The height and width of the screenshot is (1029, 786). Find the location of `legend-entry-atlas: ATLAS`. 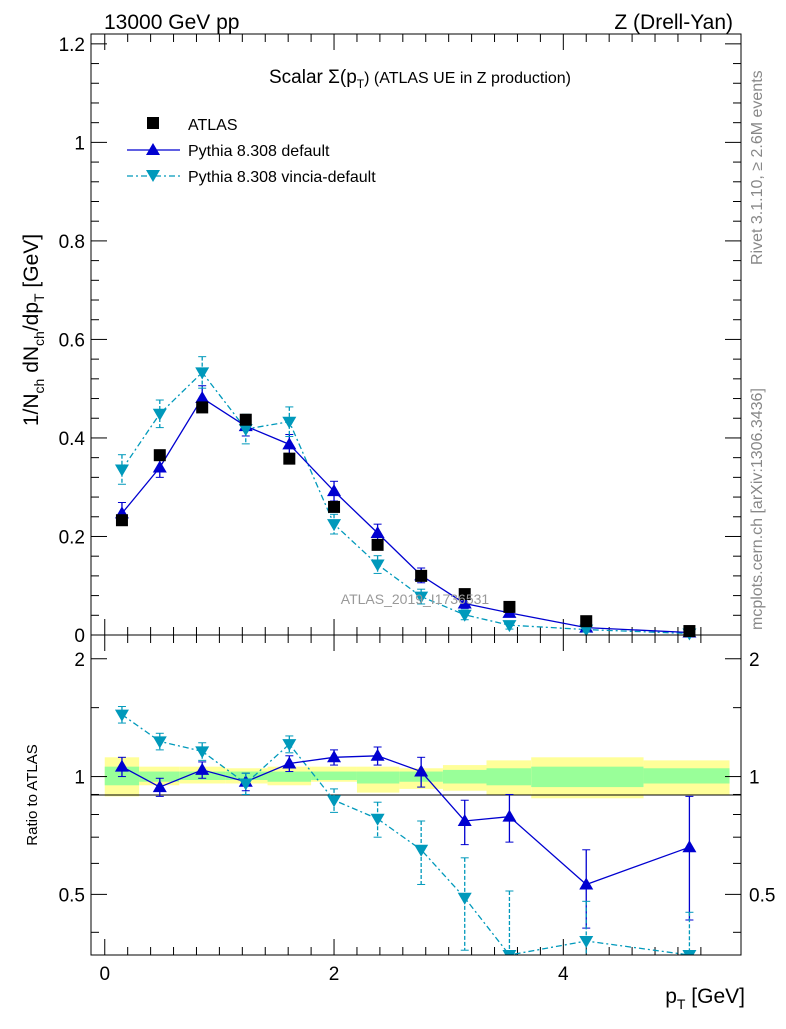

legend-entry-atlas: ATLAS is located at coordinates (192, 125).